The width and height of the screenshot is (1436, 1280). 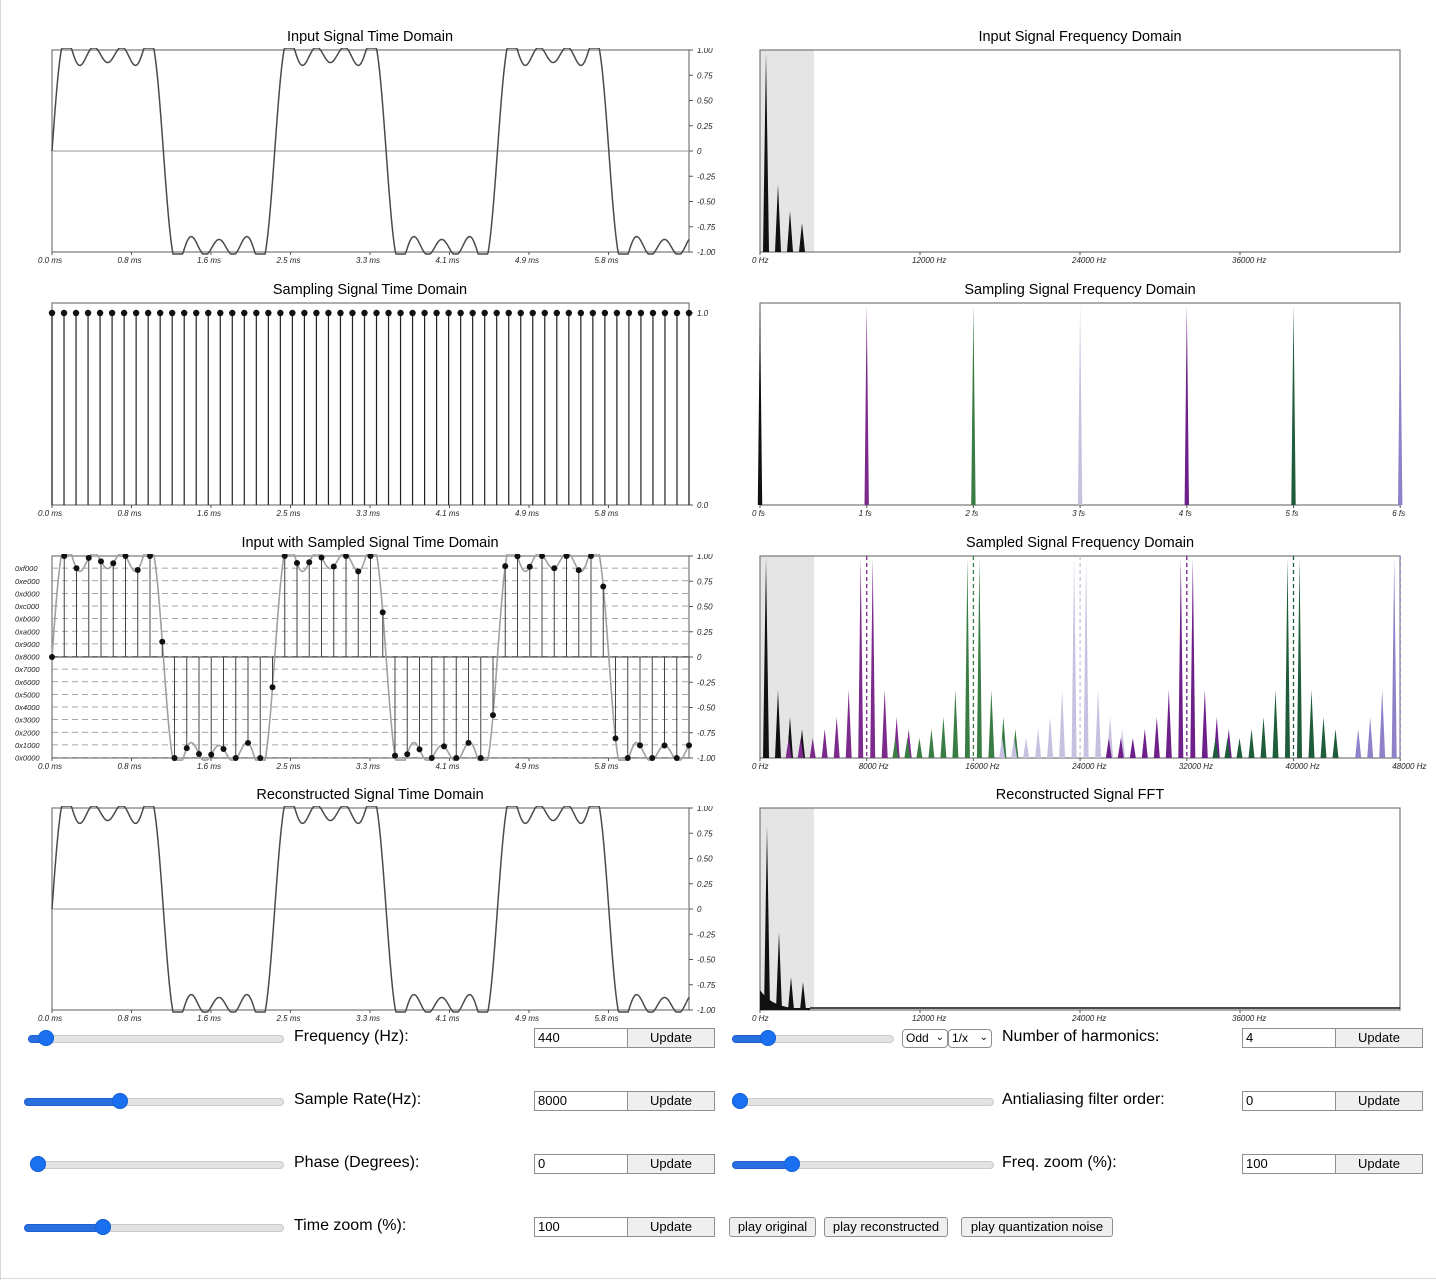 What do you see at coordinates (581, 1227) in the screenshot?
I see `time-zoom-input: 100` at bounding box center [581, 1227].